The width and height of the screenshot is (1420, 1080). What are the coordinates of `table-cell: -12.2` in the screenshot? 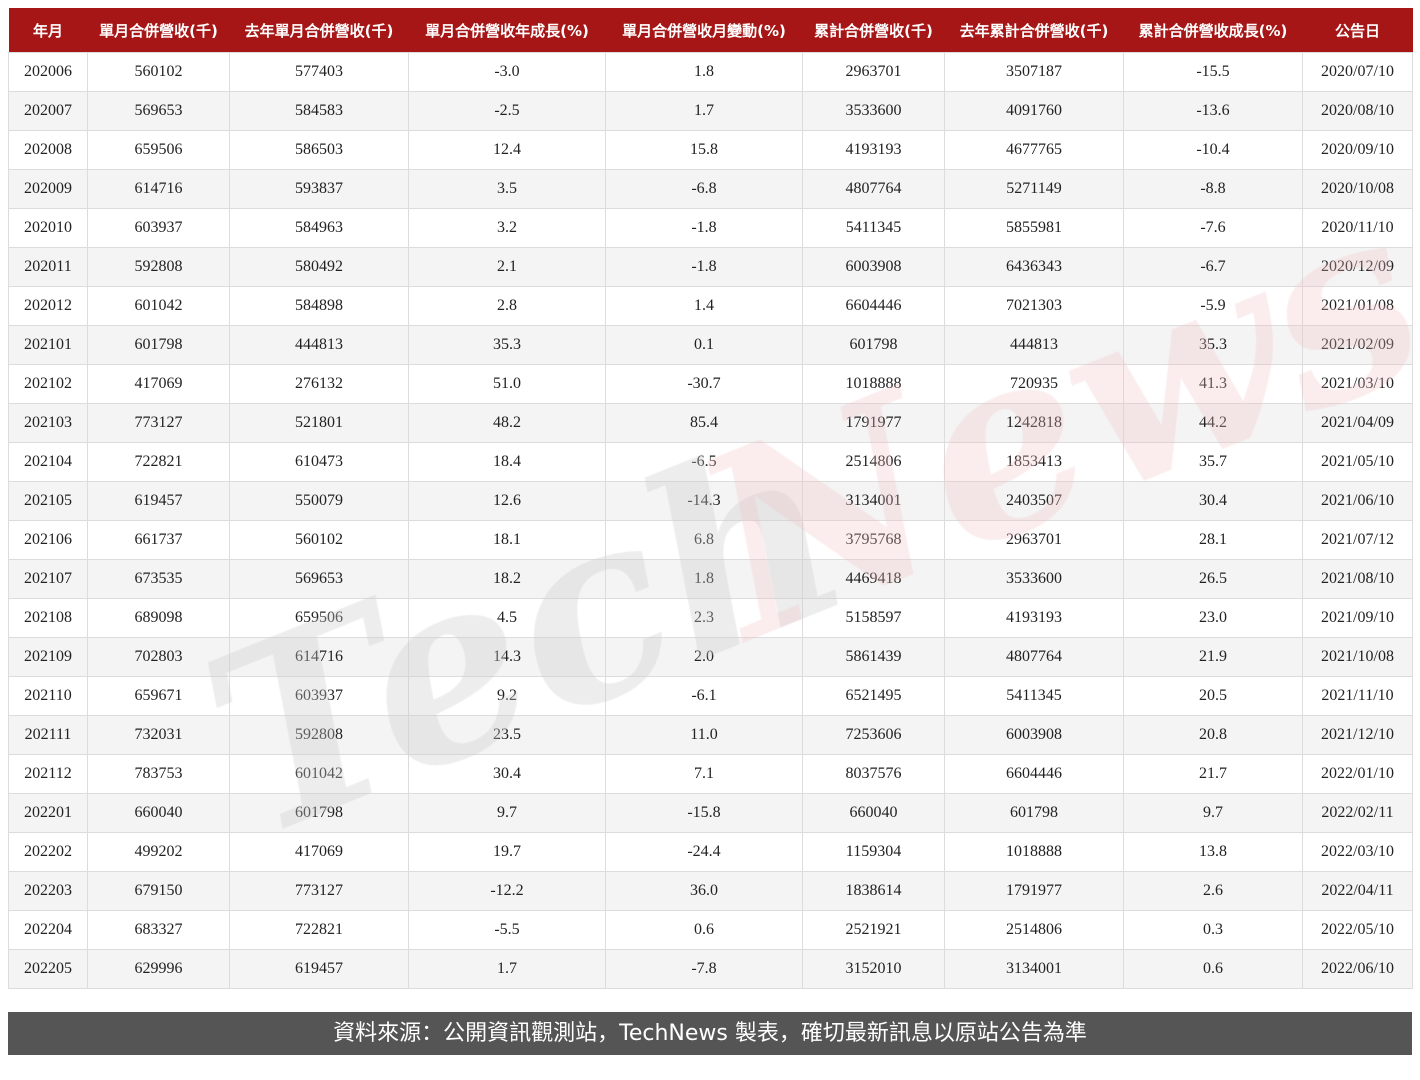 It's located at (507, 891).